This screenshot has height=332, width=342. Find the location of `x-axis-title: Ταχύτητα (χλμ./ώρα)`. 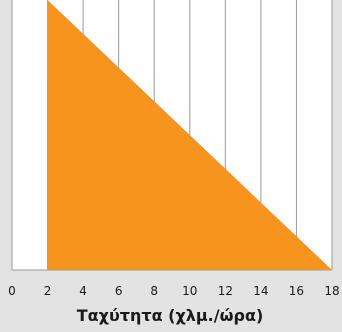

x-axis-title: Ταχύτητα (χλμ./ώρα) is located at coordinates (170, 315).